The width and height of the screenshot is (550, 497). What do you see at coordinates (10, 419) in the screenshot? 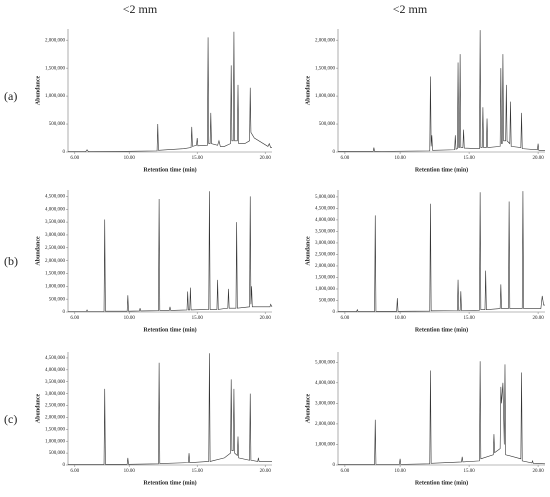
I see `row-label: (c)` at bounding box center [10, 419].